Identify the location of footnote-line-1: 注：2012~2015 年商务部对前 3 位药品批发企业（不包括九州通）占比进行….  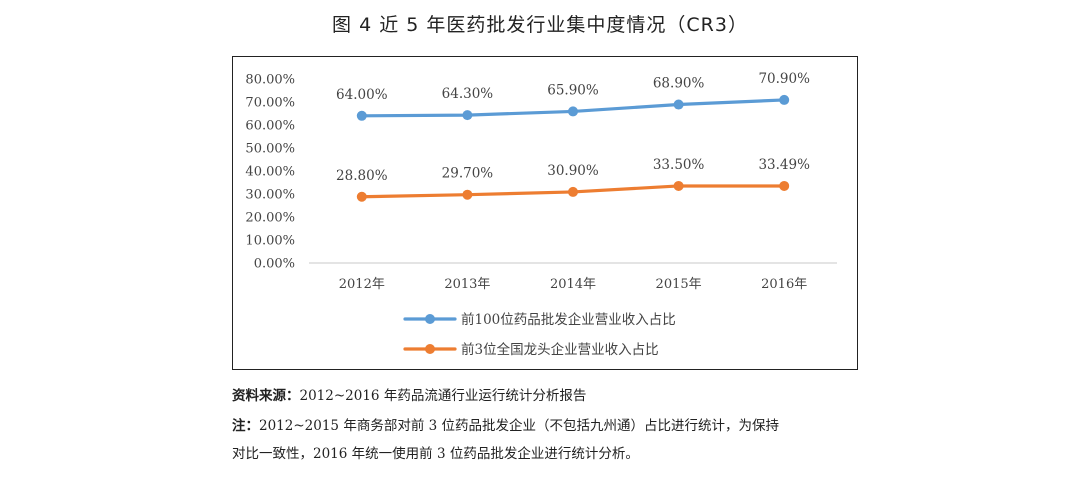
(505, 424).